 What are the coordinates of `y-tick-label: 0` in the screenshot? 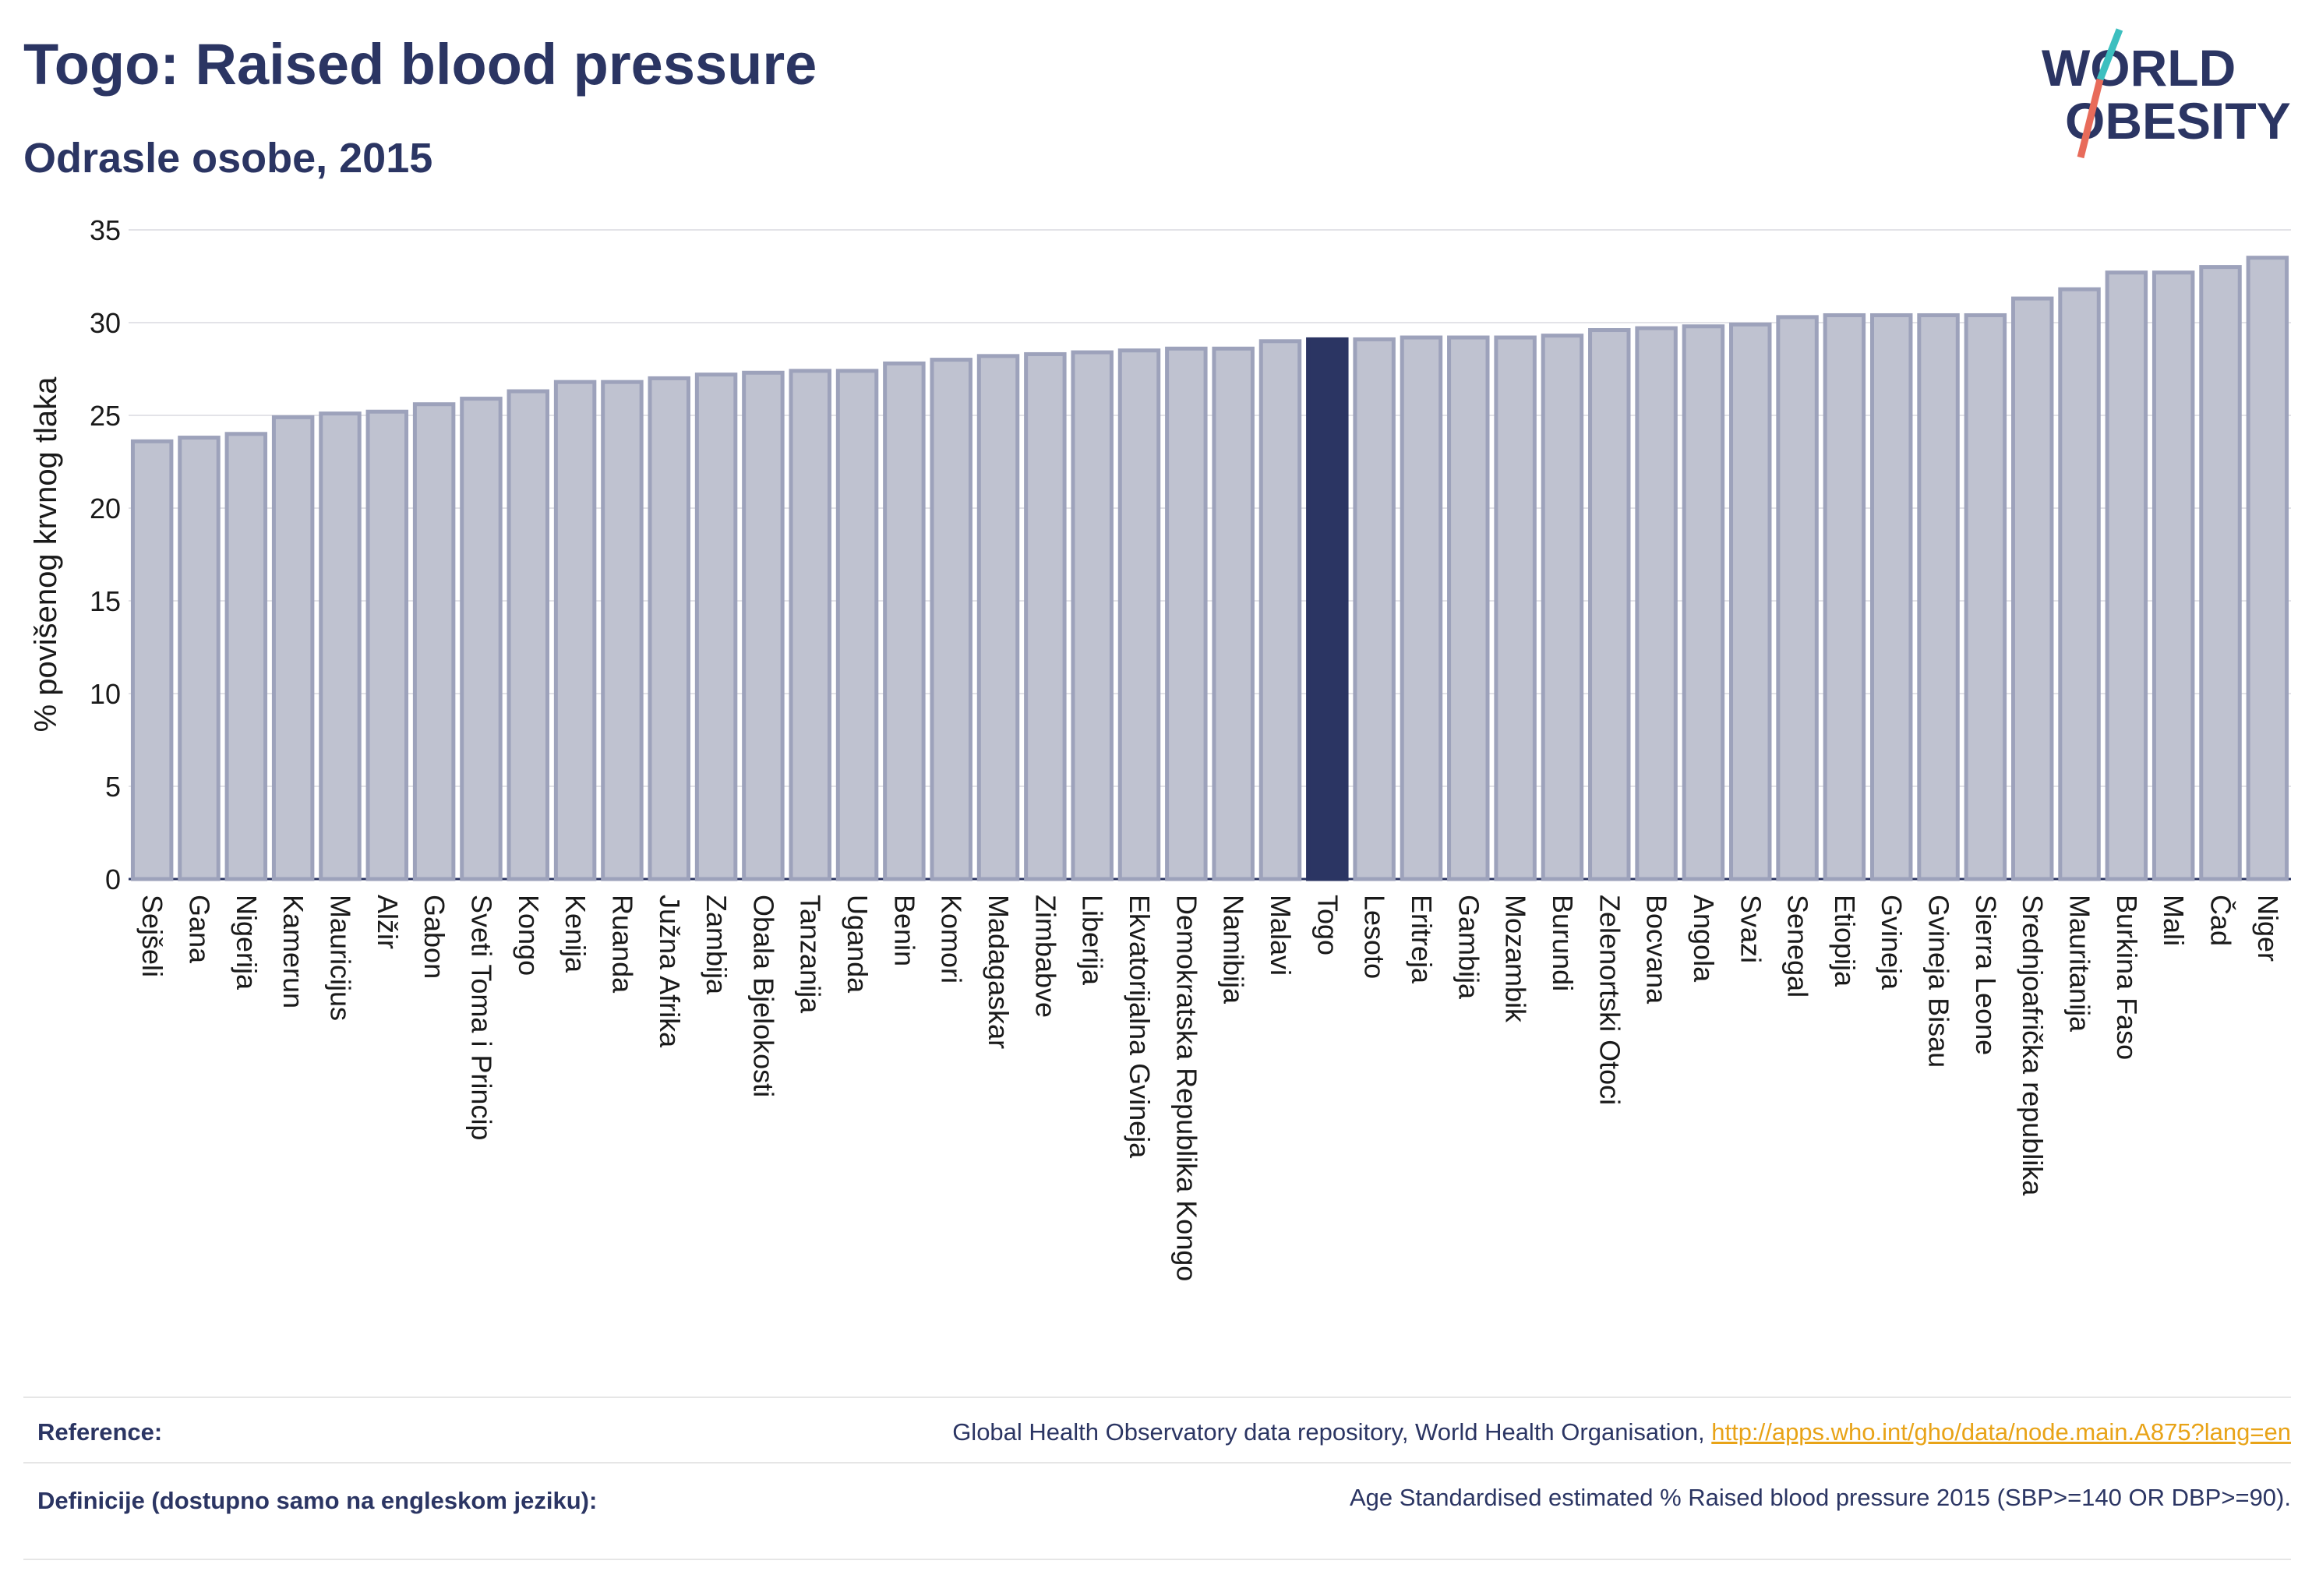 It's located at (113, 879).